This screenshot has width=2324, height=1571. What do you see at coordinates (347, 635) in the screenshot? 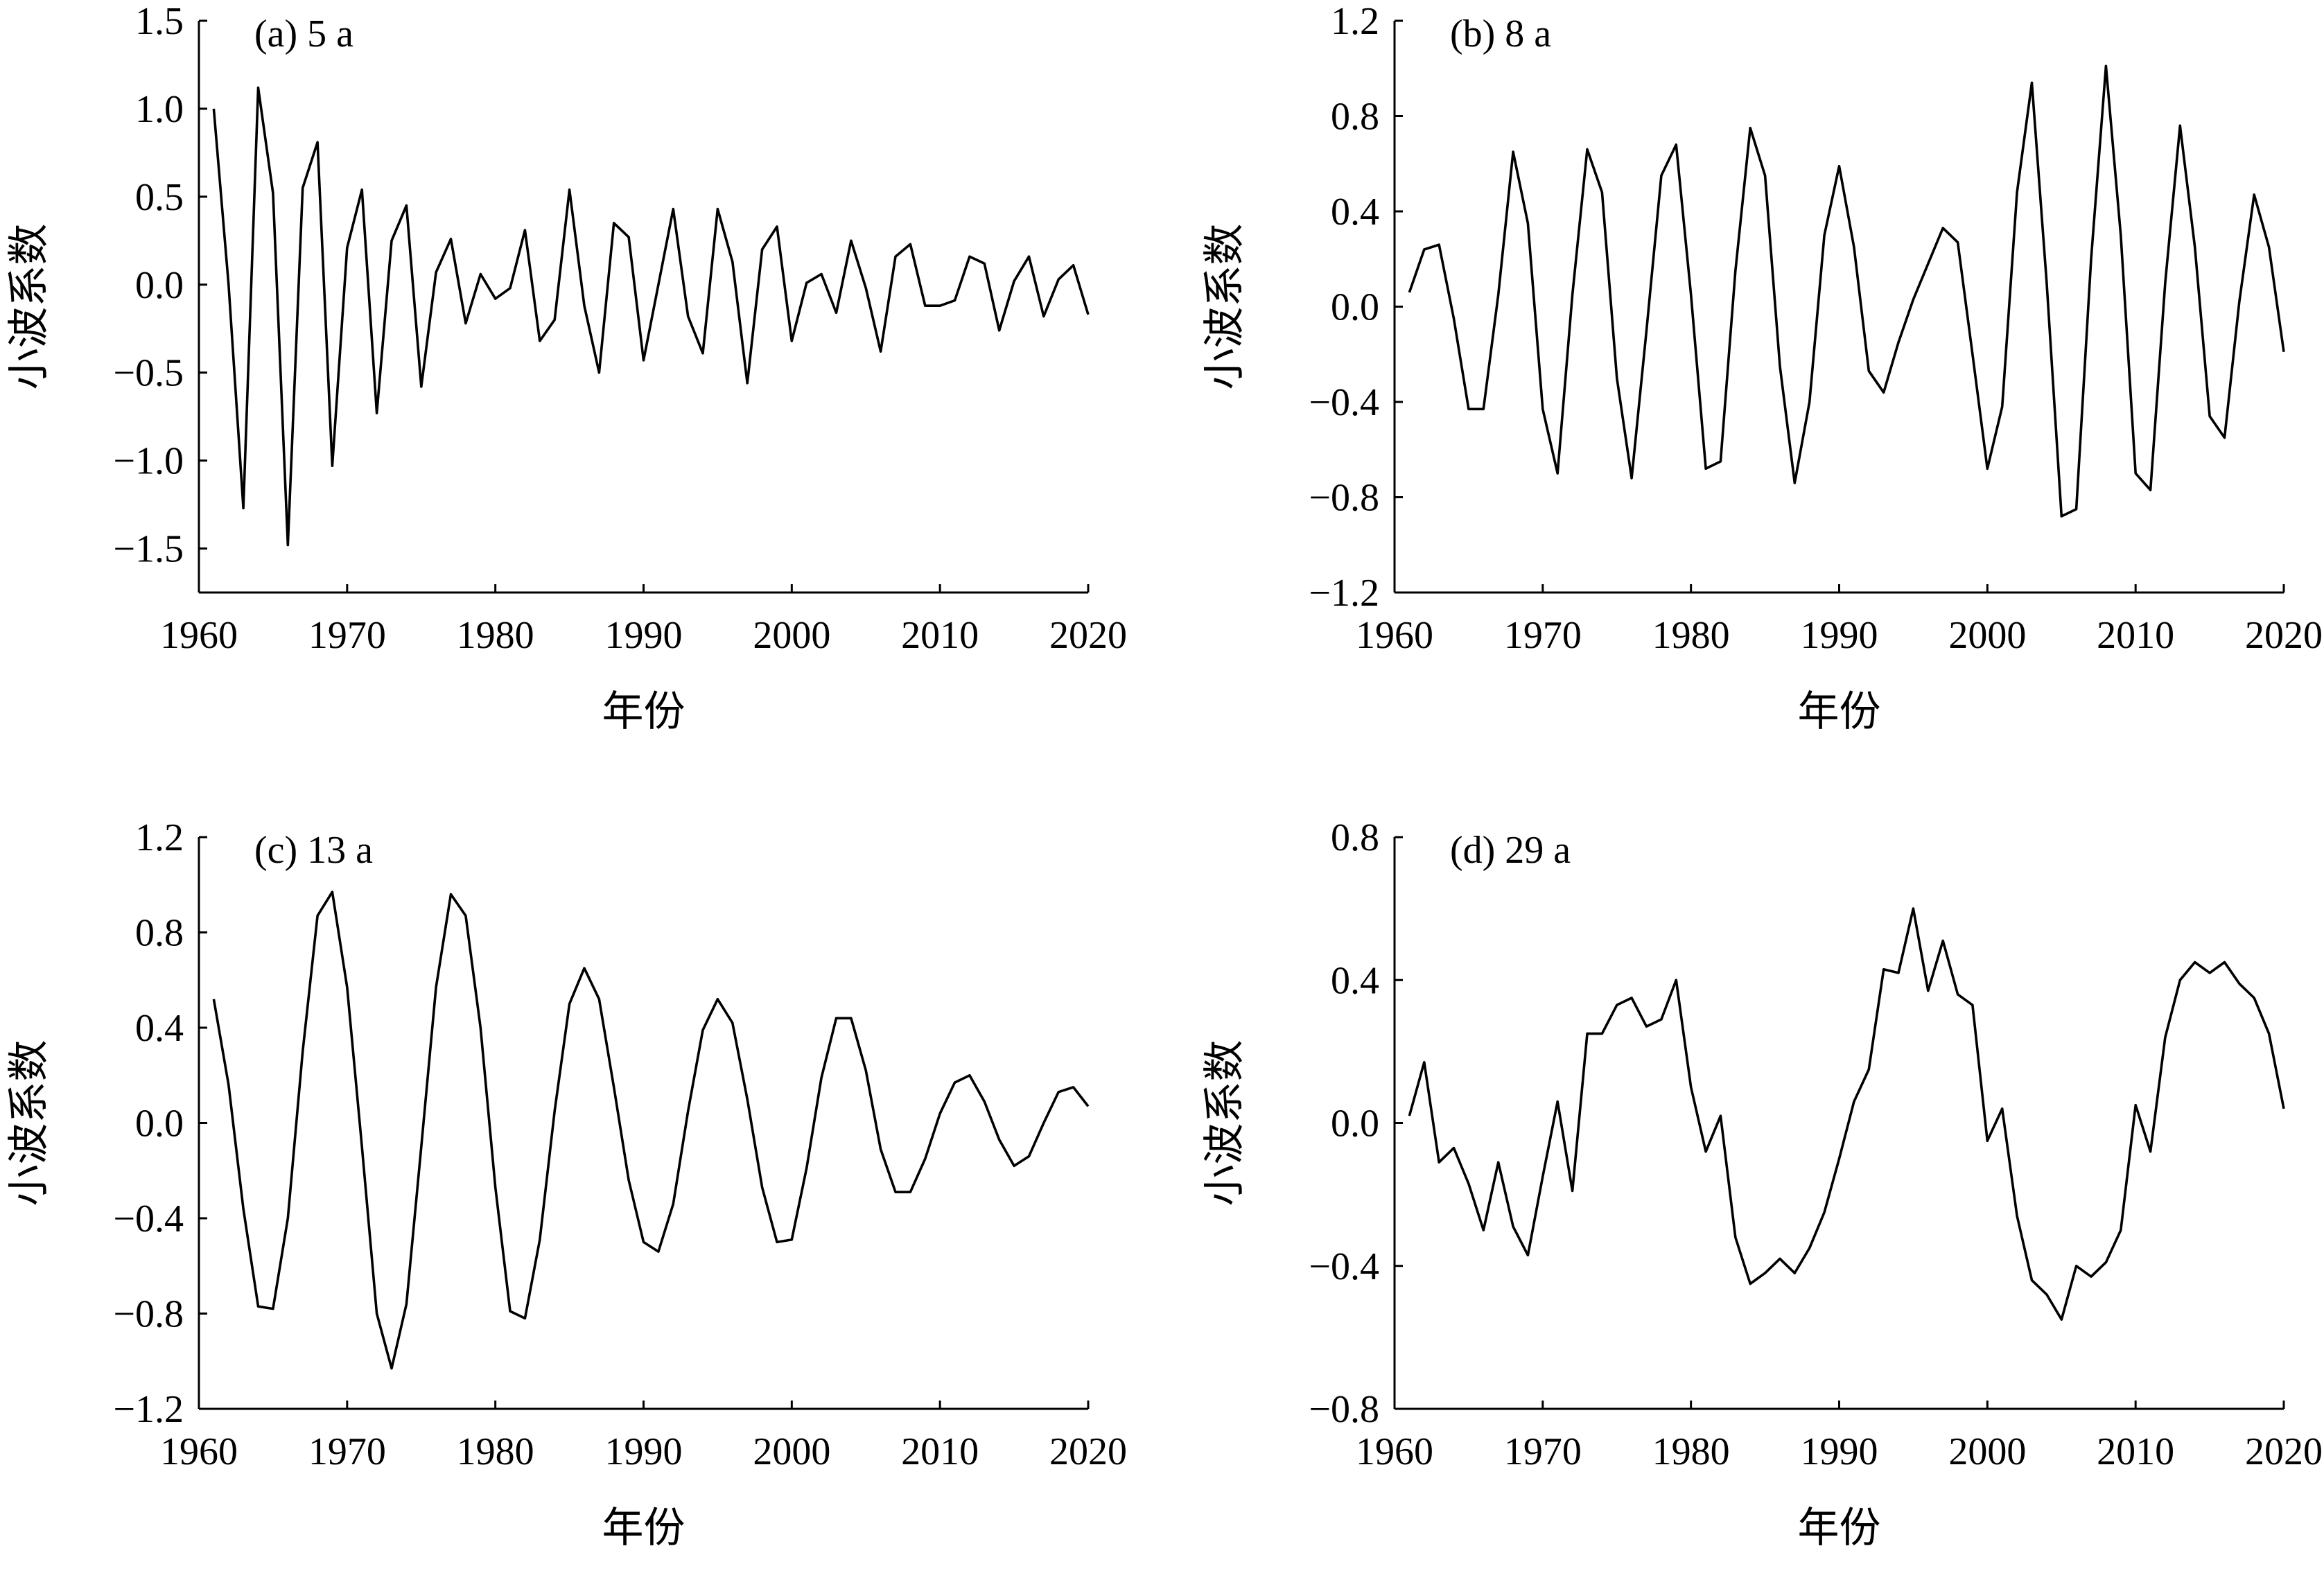
I see `x-tick-label: 1970` at bounding box center [347, 635].